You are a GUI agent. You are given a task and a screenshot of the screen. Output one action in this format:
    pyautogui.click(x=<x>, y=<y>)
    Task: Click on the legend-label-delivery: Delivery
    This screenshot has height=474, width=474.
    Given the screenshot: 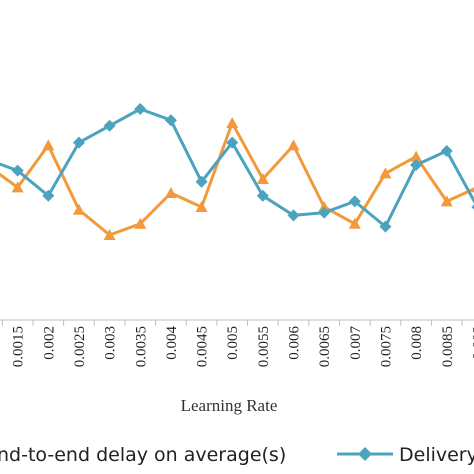 What is the action you would take?
    pyautogui.click(x=436, y=455)
    